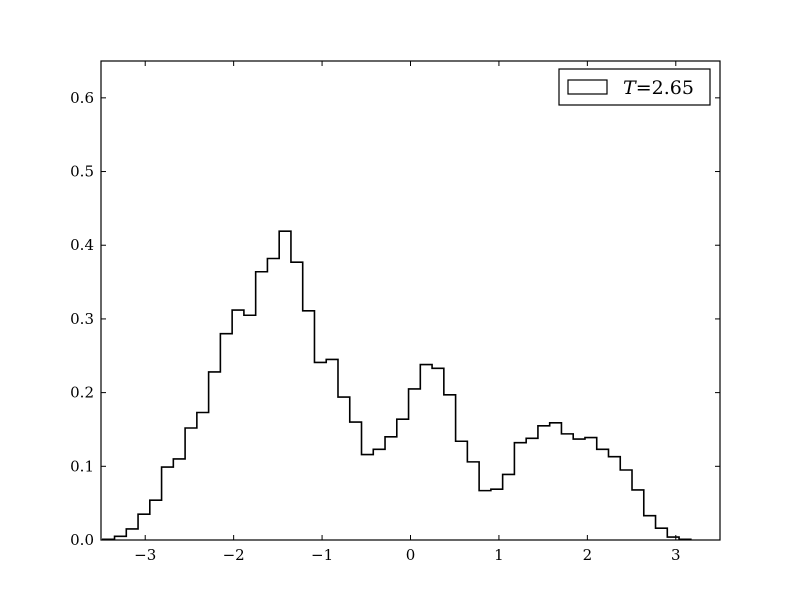 The image size is (800, 600). I want to click on legend: T=2.65, so click(634, 87).